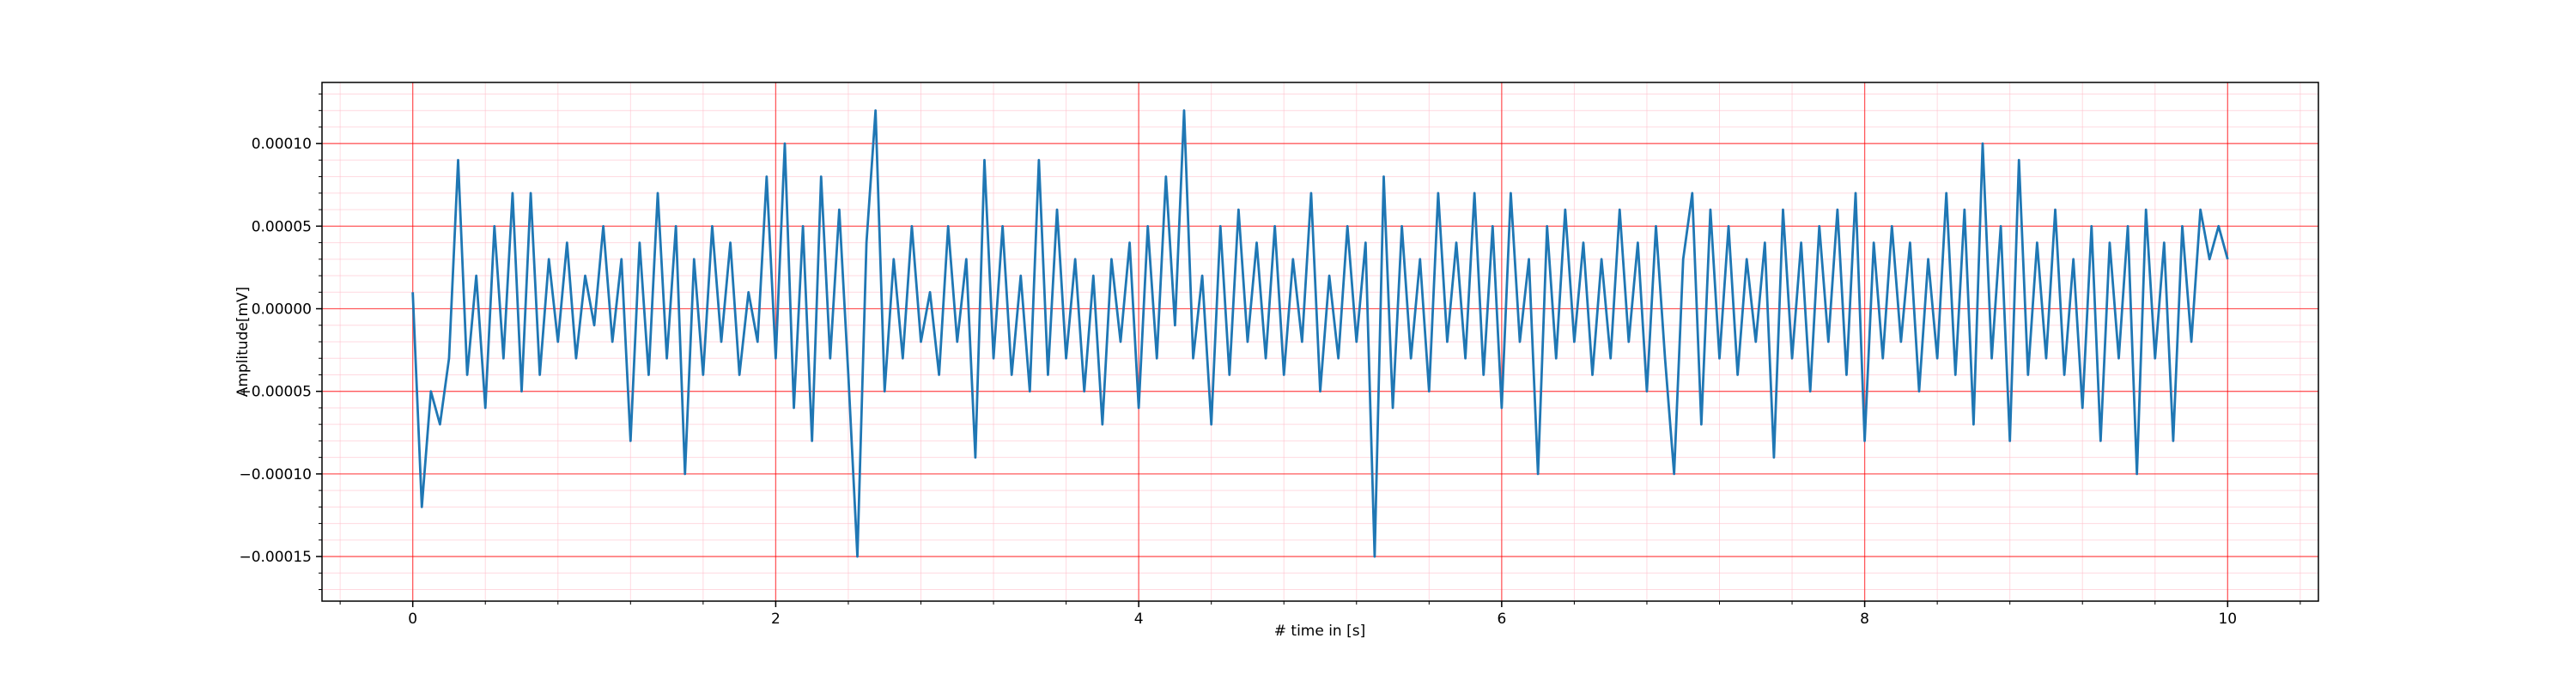 Image resolution: width=2576 pixels, height=687 pixels. Describe the element at coordinates (2228, 619) in the screenshot. I see `x-tick-label: 10` at that location.